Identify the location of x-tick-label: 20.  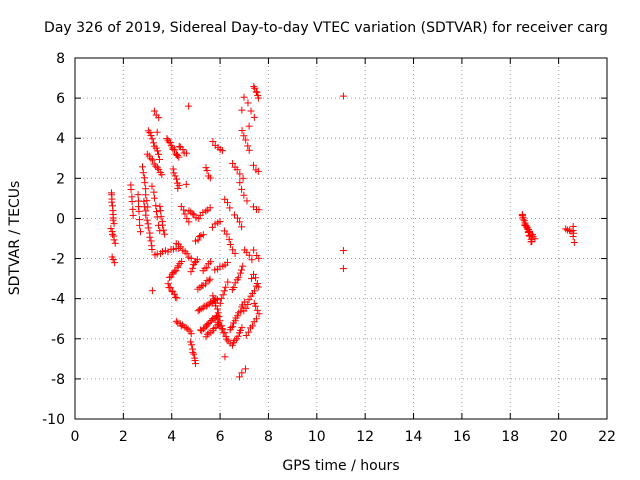
(559, 437).